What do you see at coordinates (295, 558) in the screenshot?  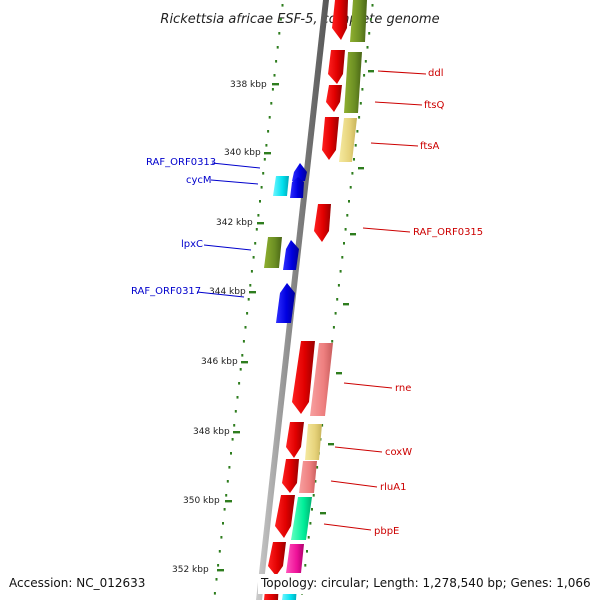 I see `cog-block-bottom` at bounding box center [295, 558].